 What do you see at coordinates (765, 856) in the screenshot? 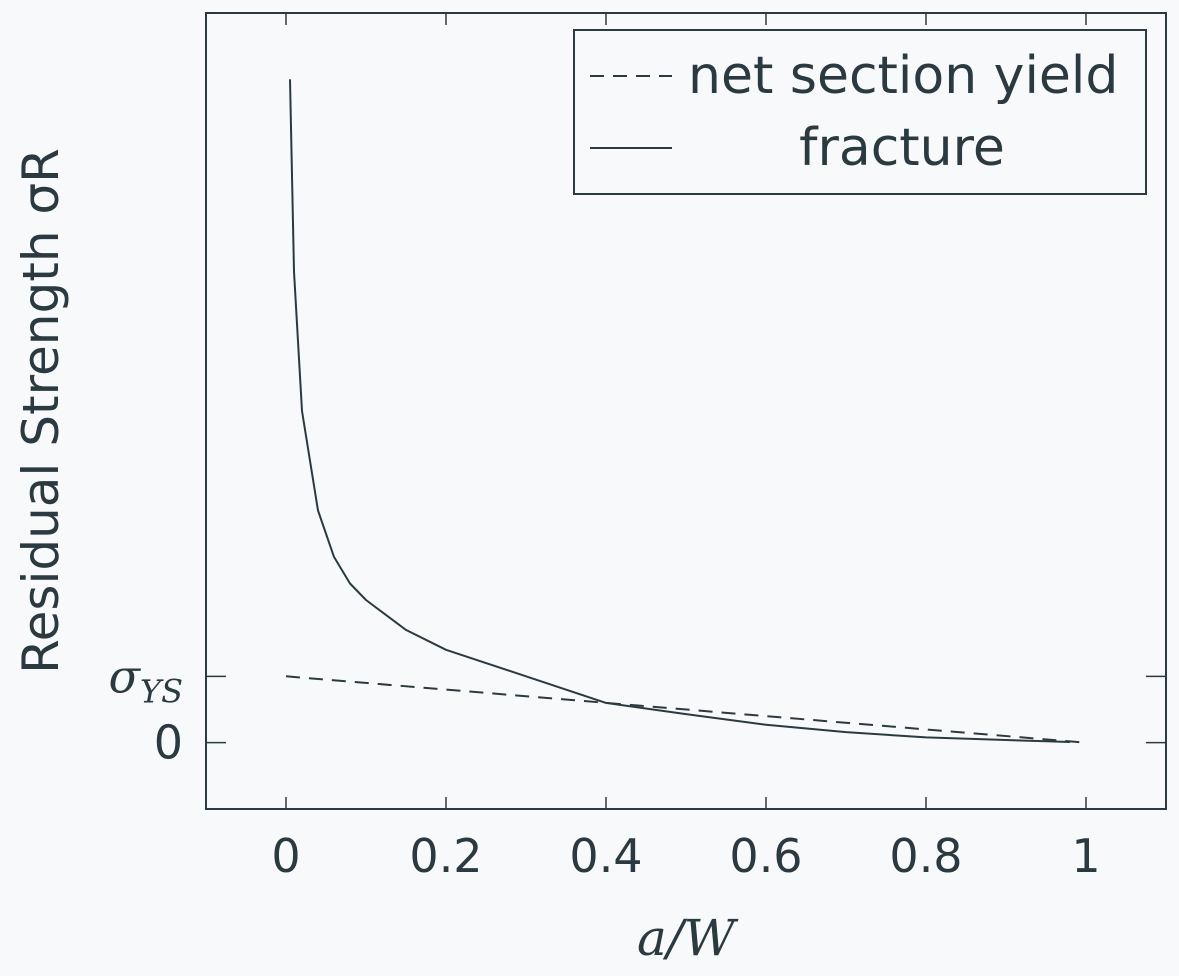
I see `x-tick-label-3: 0.6` at bounding box center [765, 856].